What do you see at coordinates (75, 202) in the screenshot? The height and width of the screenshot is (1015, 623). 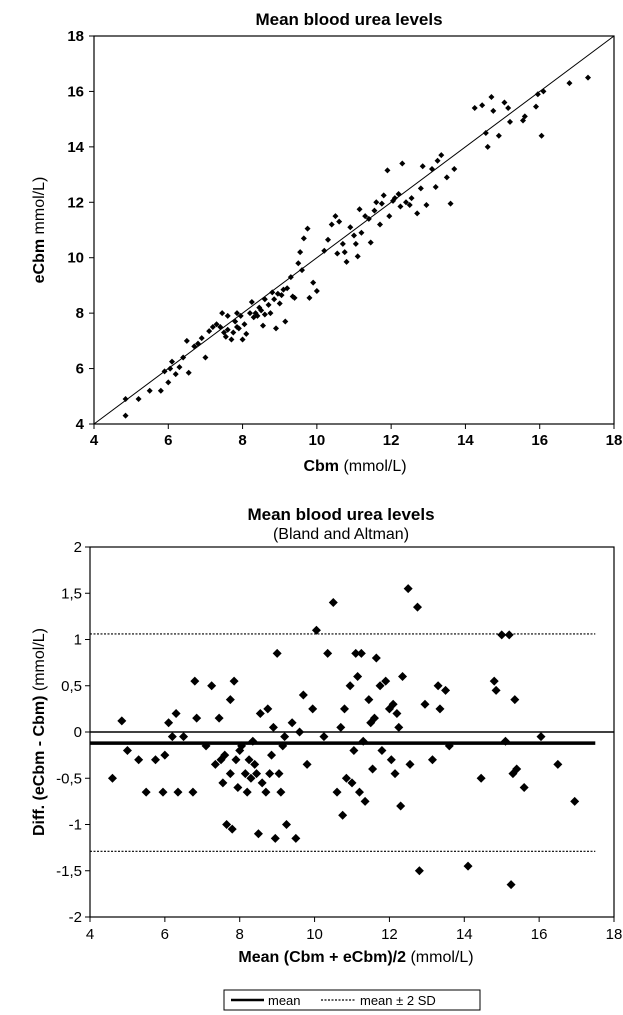 I see `chart-1-y-tick-label: 12` at bounding box center [75, 202].